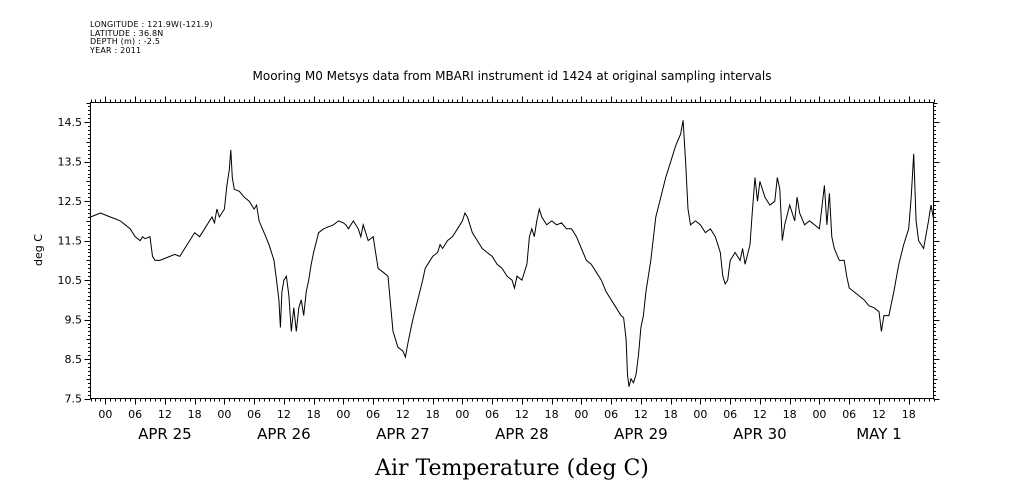 The image size is (1009, 504). Describe the element at coordinates (403, 434) in the screenshot. I see `x-date-label: APR 27` at that location.